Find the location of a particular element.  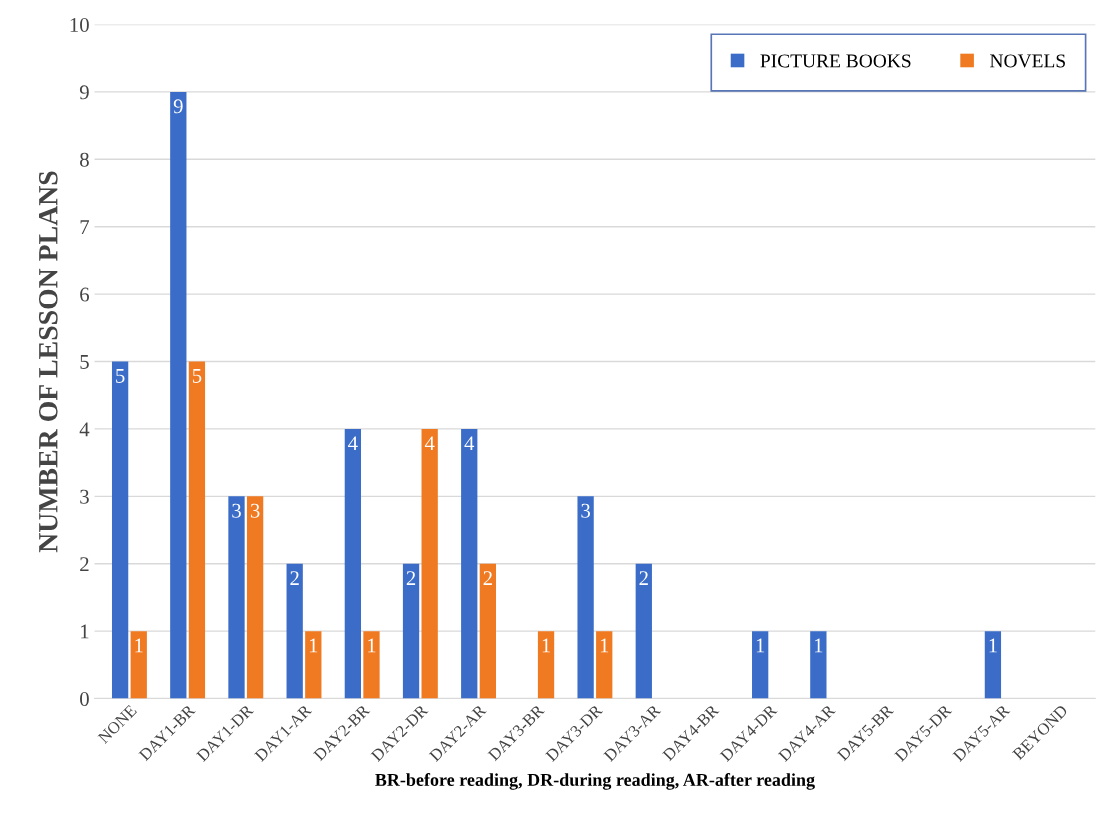

y-tick-label: 2 is located at coordinates (84, 564).